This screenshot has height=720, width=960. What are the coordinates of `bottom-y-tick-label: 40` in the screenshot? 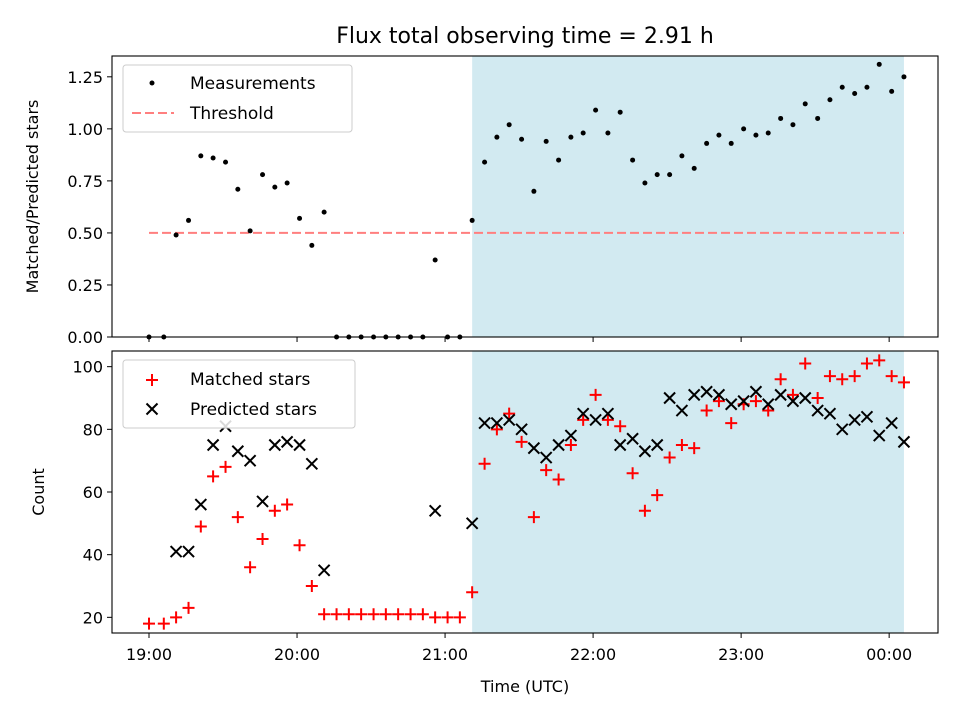 It's located at (93, 555).